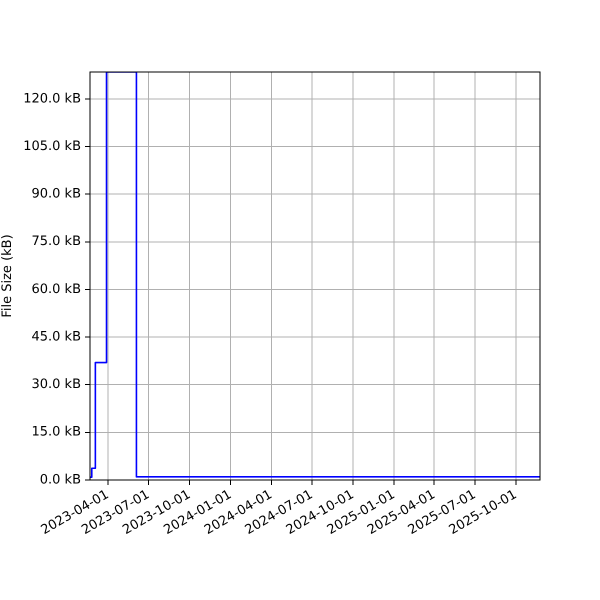 The width and height of the screenshot is (600, 600). Describe the element at coordinates (8, 276) in the screenshot. I see `y-axis-title: File Size (kB)` at that location.